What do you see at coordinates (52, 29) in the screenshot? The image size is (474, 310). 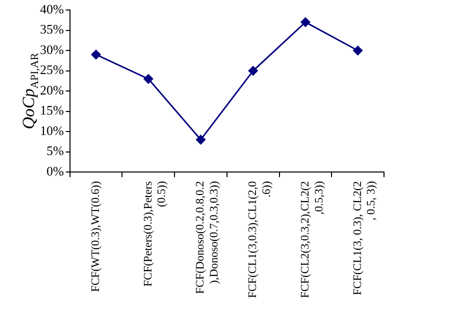 I see `y-tick-label: 35%` at bounding box center [52, 29].